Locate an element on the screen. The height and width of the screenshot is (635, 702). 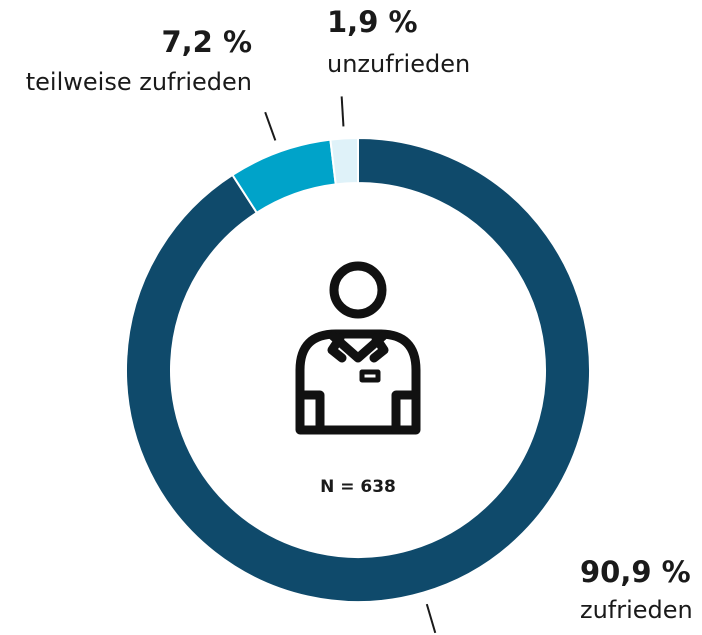
sample-size: N = 638 is located at coordinates (358, 487).